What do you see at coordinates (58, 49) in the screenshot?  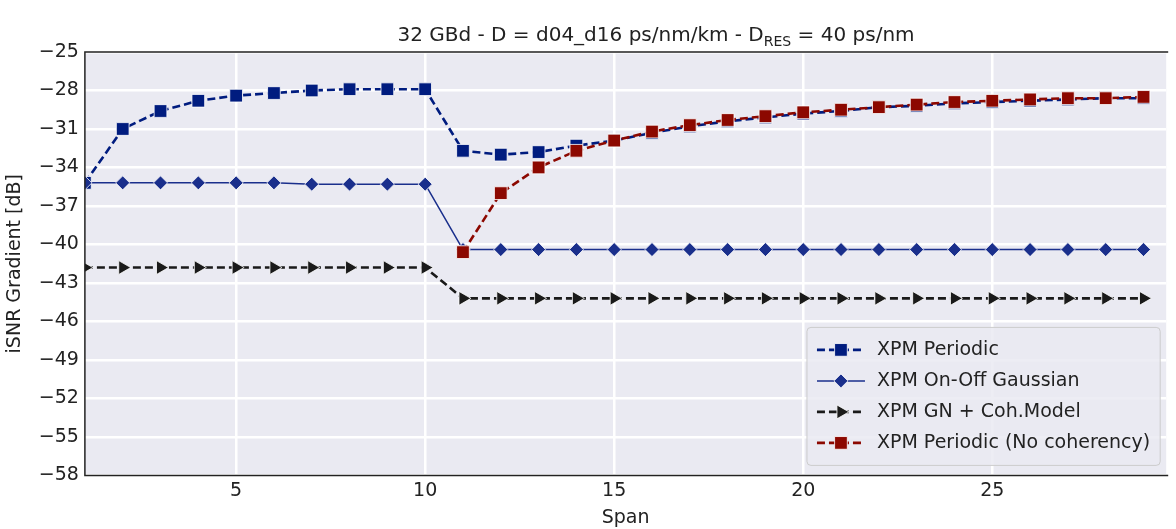 I see `y-tick-label: −25` at bounding box center [58, 49].